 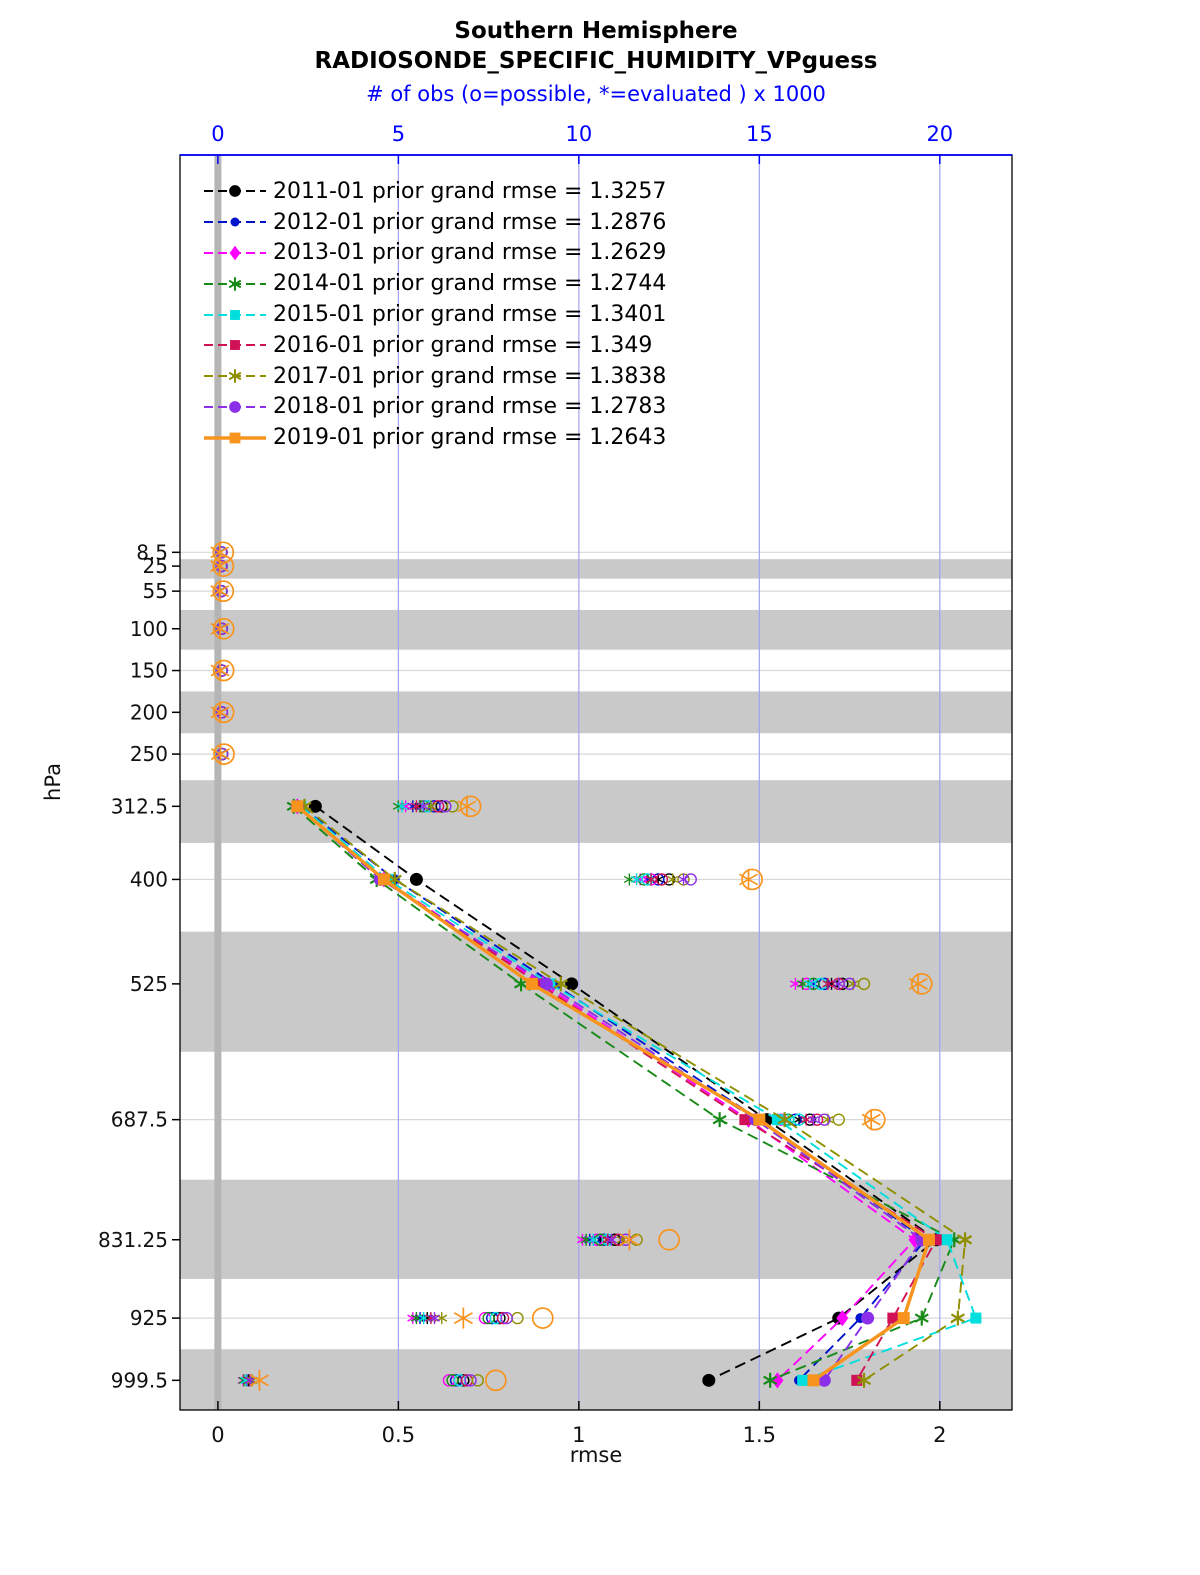 What do you see at coordinates (470, 284) in the screenshot?
I see `legend-label: 2014-01 prior grand rmse = 1.2744` at bounding box center [470, 284].